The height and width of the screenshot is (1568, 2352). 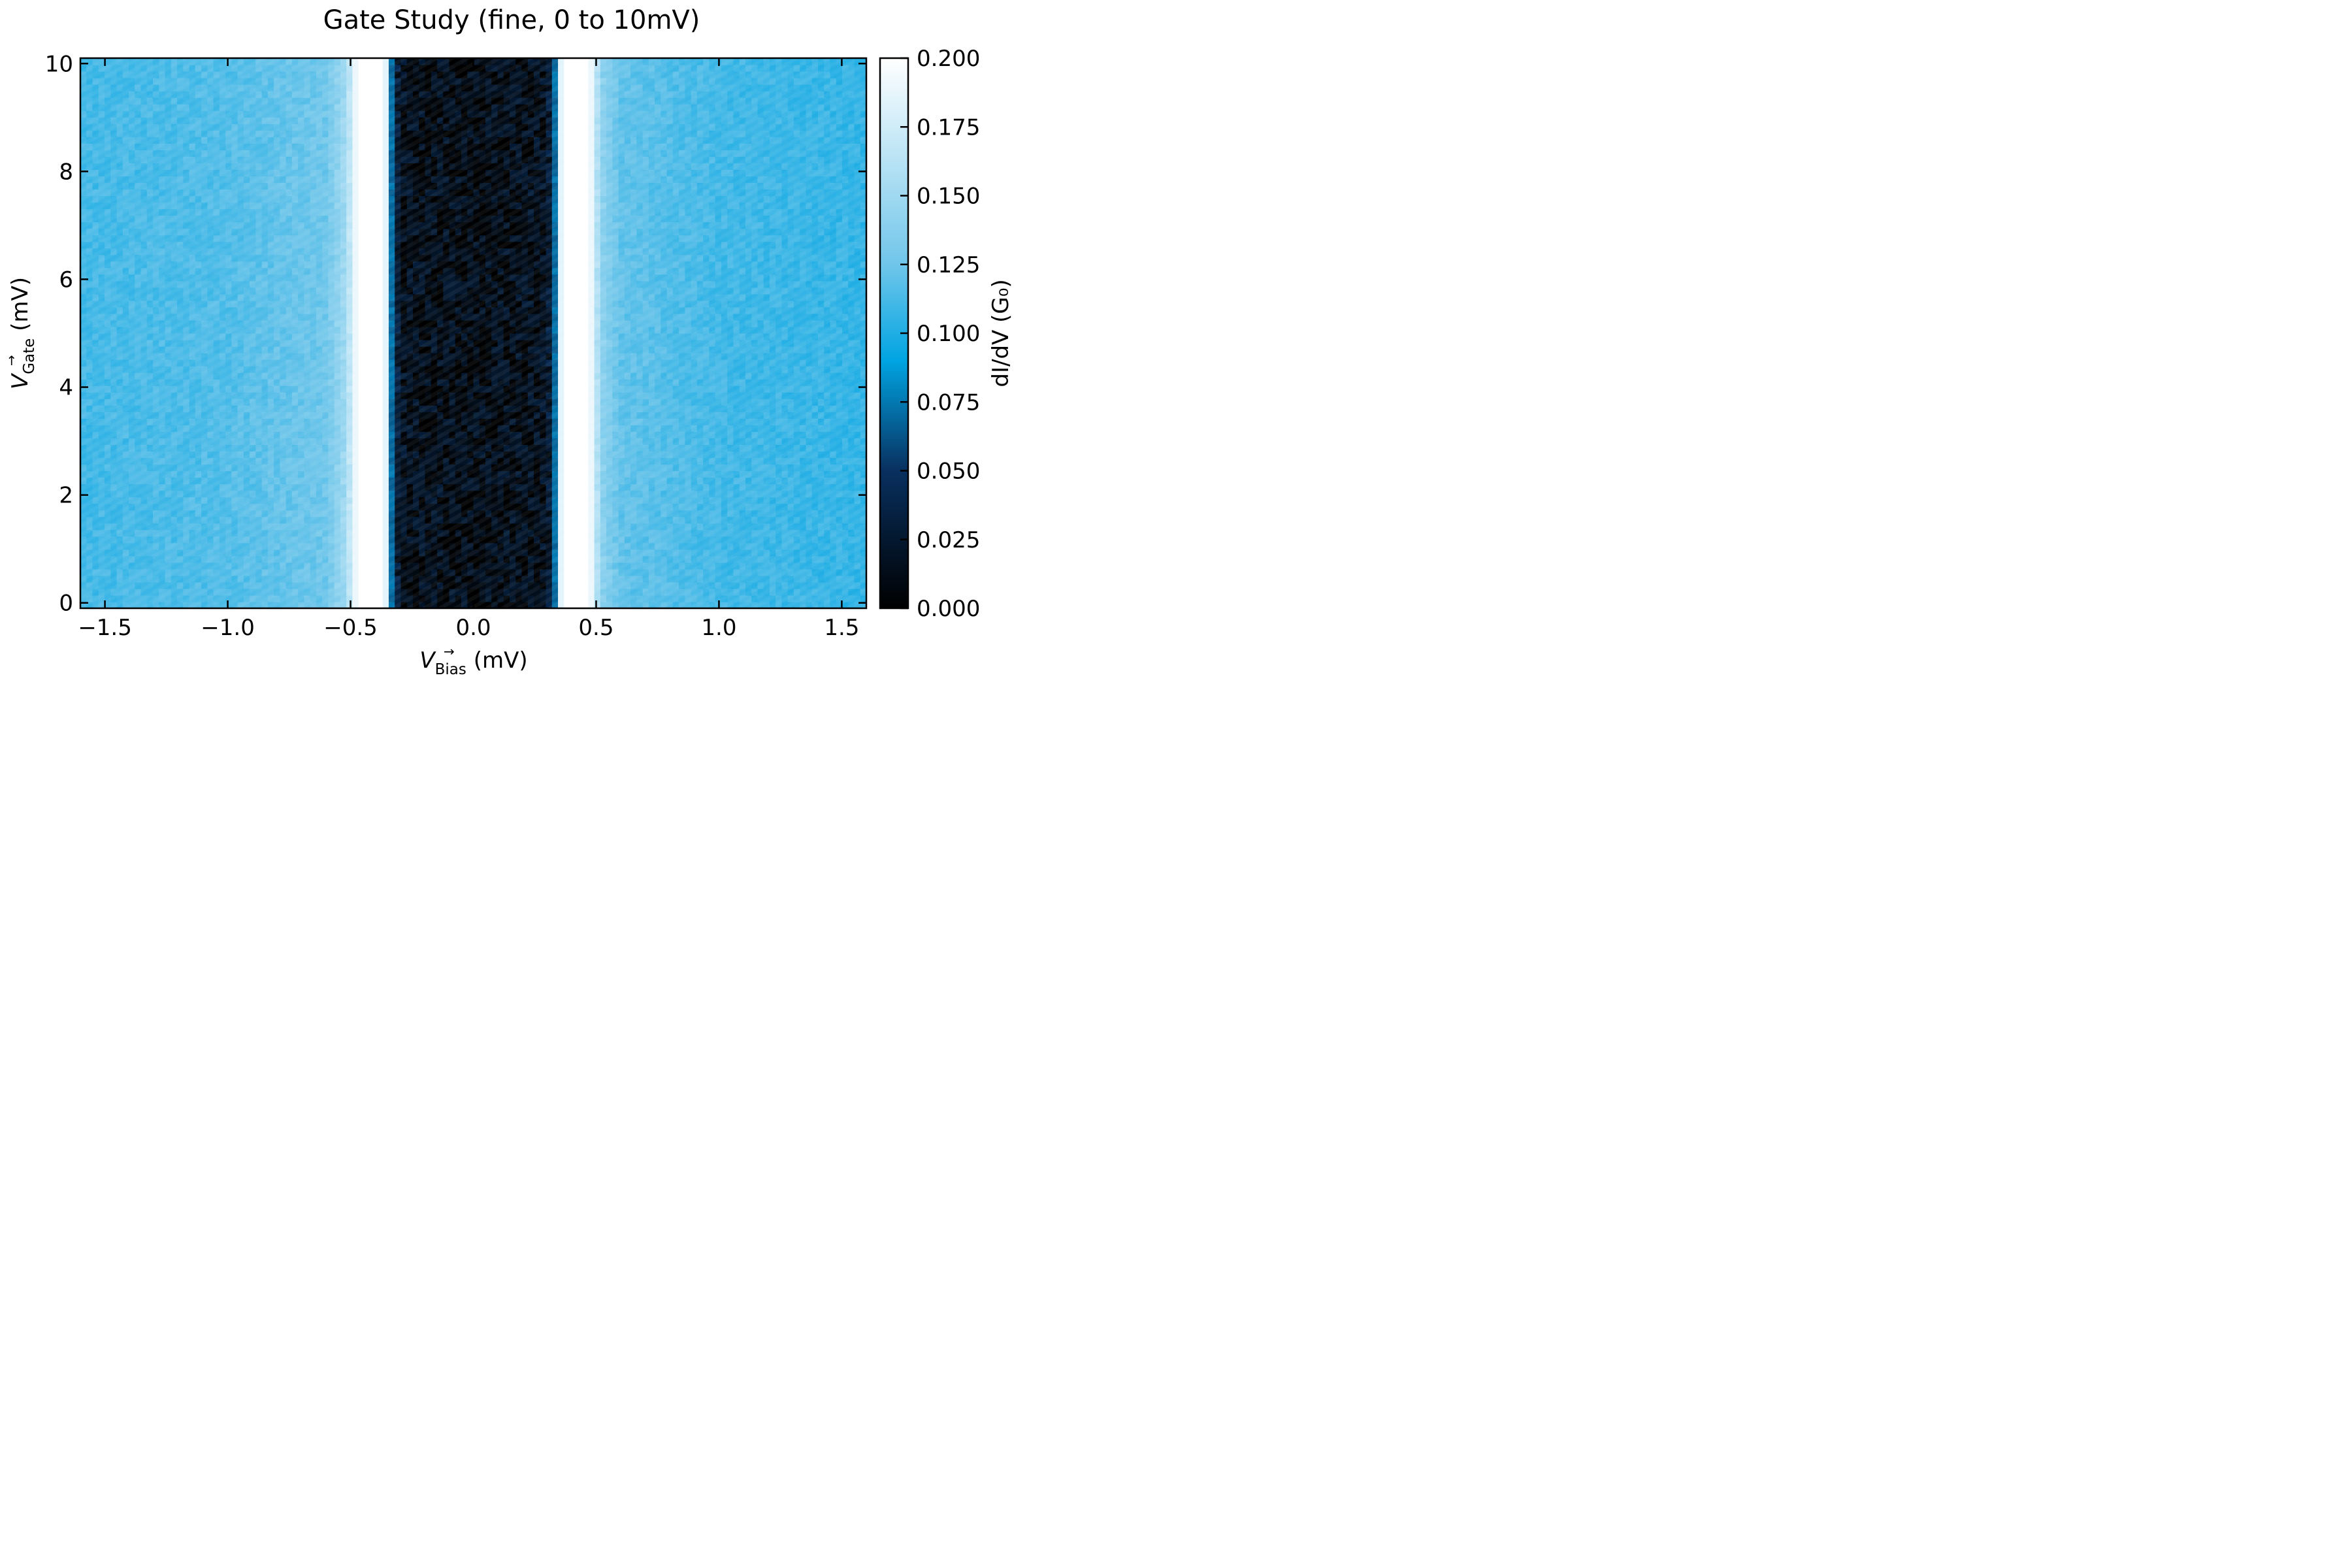 I want to click on chart-title: Gate Study (fine, 0 to 10mV), so click(x=511, y=20).